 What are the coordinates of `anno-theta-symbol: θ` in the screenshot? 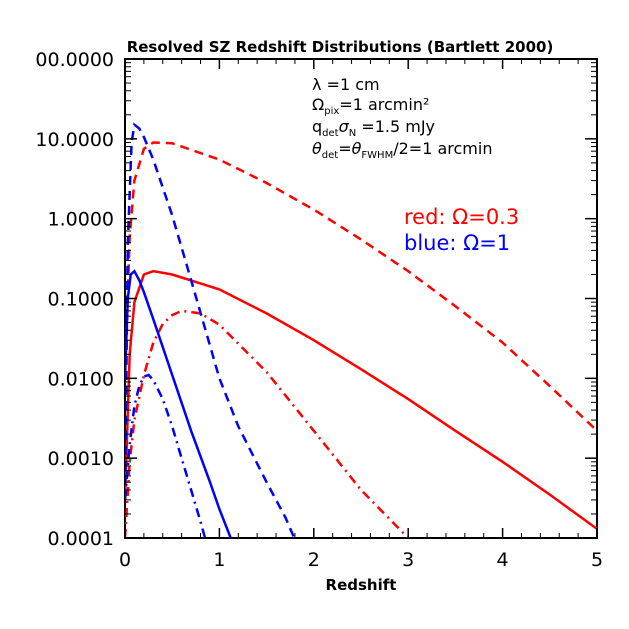 It's located at (317, 148).